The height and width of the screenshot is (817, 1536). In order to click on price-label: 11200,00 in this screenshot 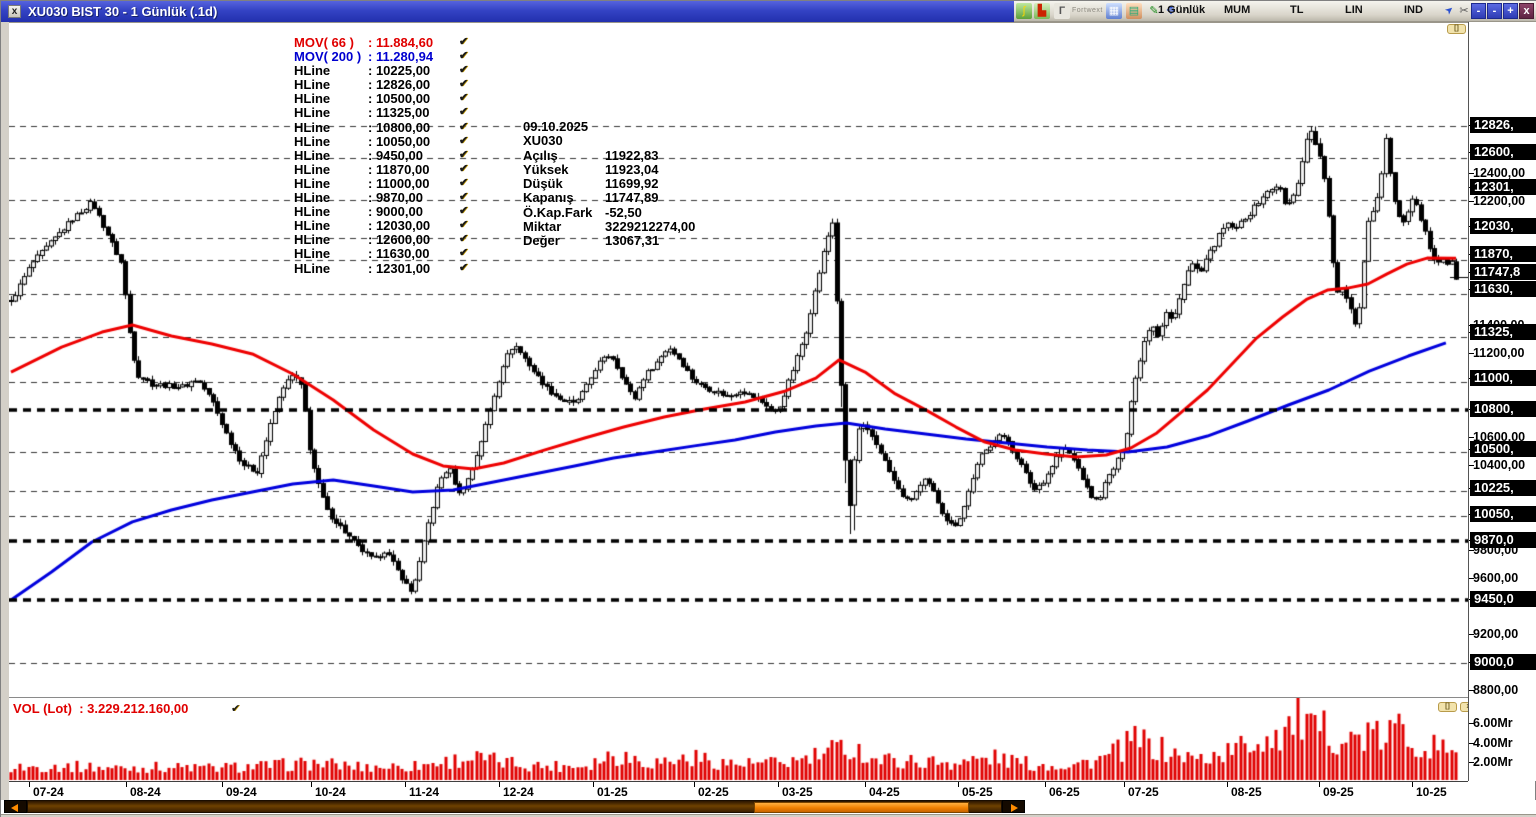, I will do `click(1499, 353)`.